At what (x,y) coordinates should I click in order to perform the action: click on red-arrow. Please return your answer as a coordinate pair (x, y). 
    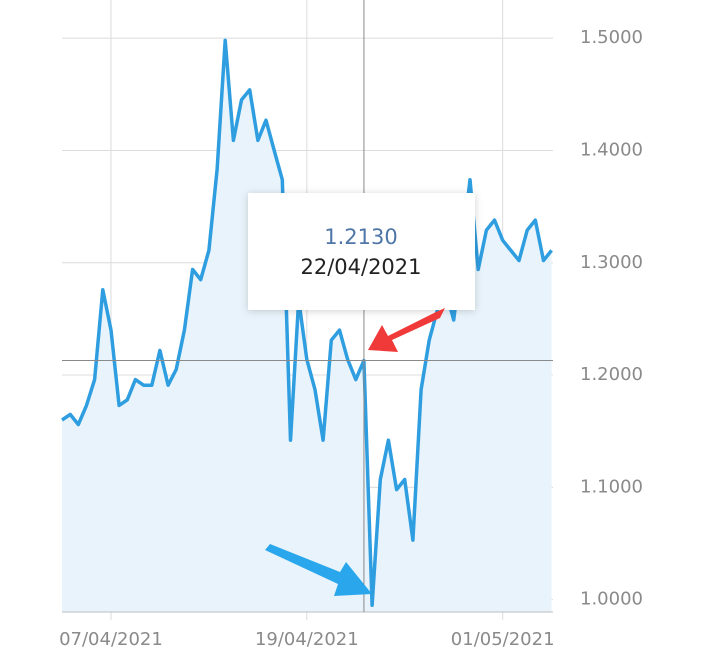
    Looking at the image, I should click on (406, 330).